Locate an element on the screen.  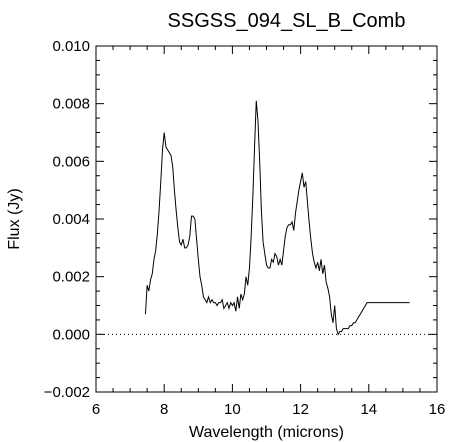
y-tick-label: 0.000 is located at coordinates (71, 334).